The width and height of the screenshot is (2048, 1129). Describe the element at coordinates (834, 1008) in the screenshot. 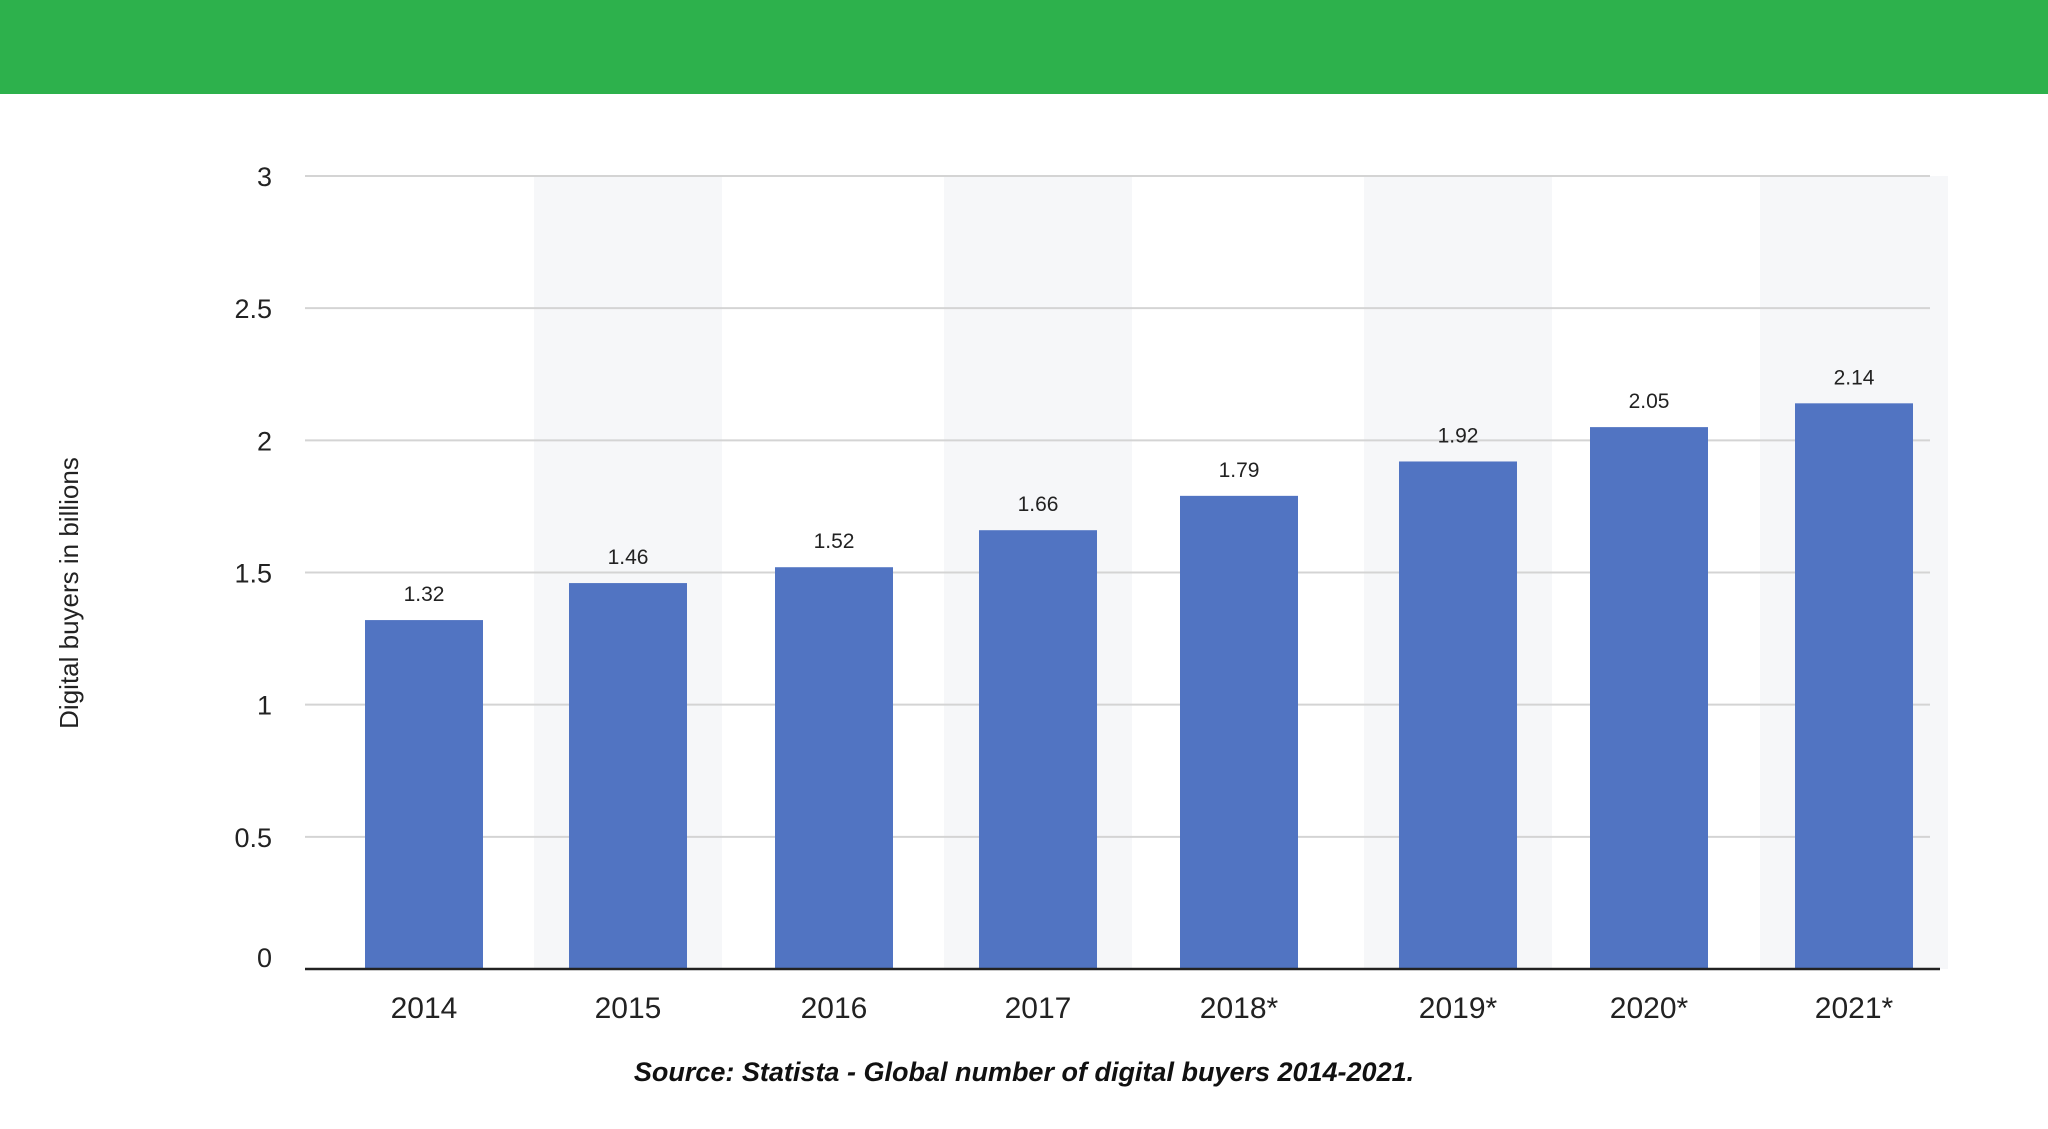

I see `x-tick-label: 2016` at that location.